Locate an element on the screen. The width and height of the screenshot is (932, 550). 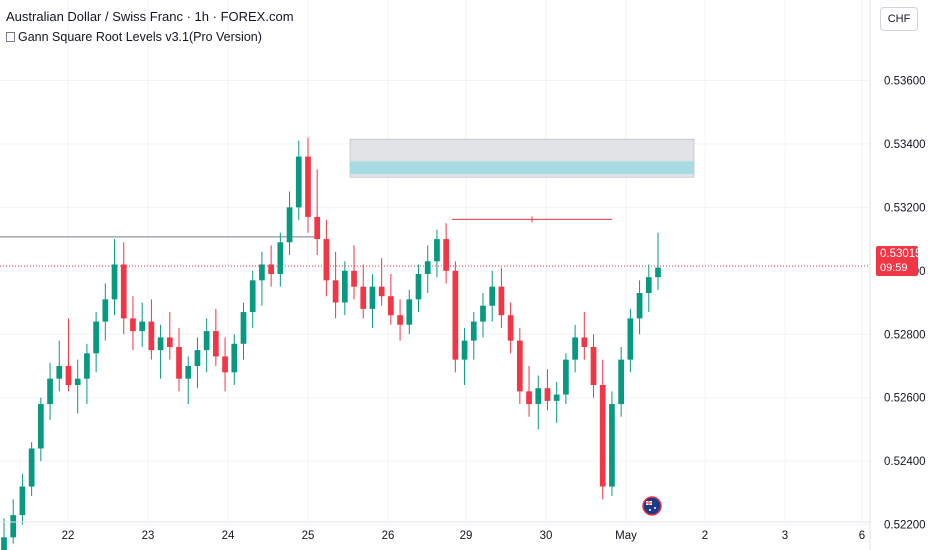
zone-band is located at coordinates (522, 168).